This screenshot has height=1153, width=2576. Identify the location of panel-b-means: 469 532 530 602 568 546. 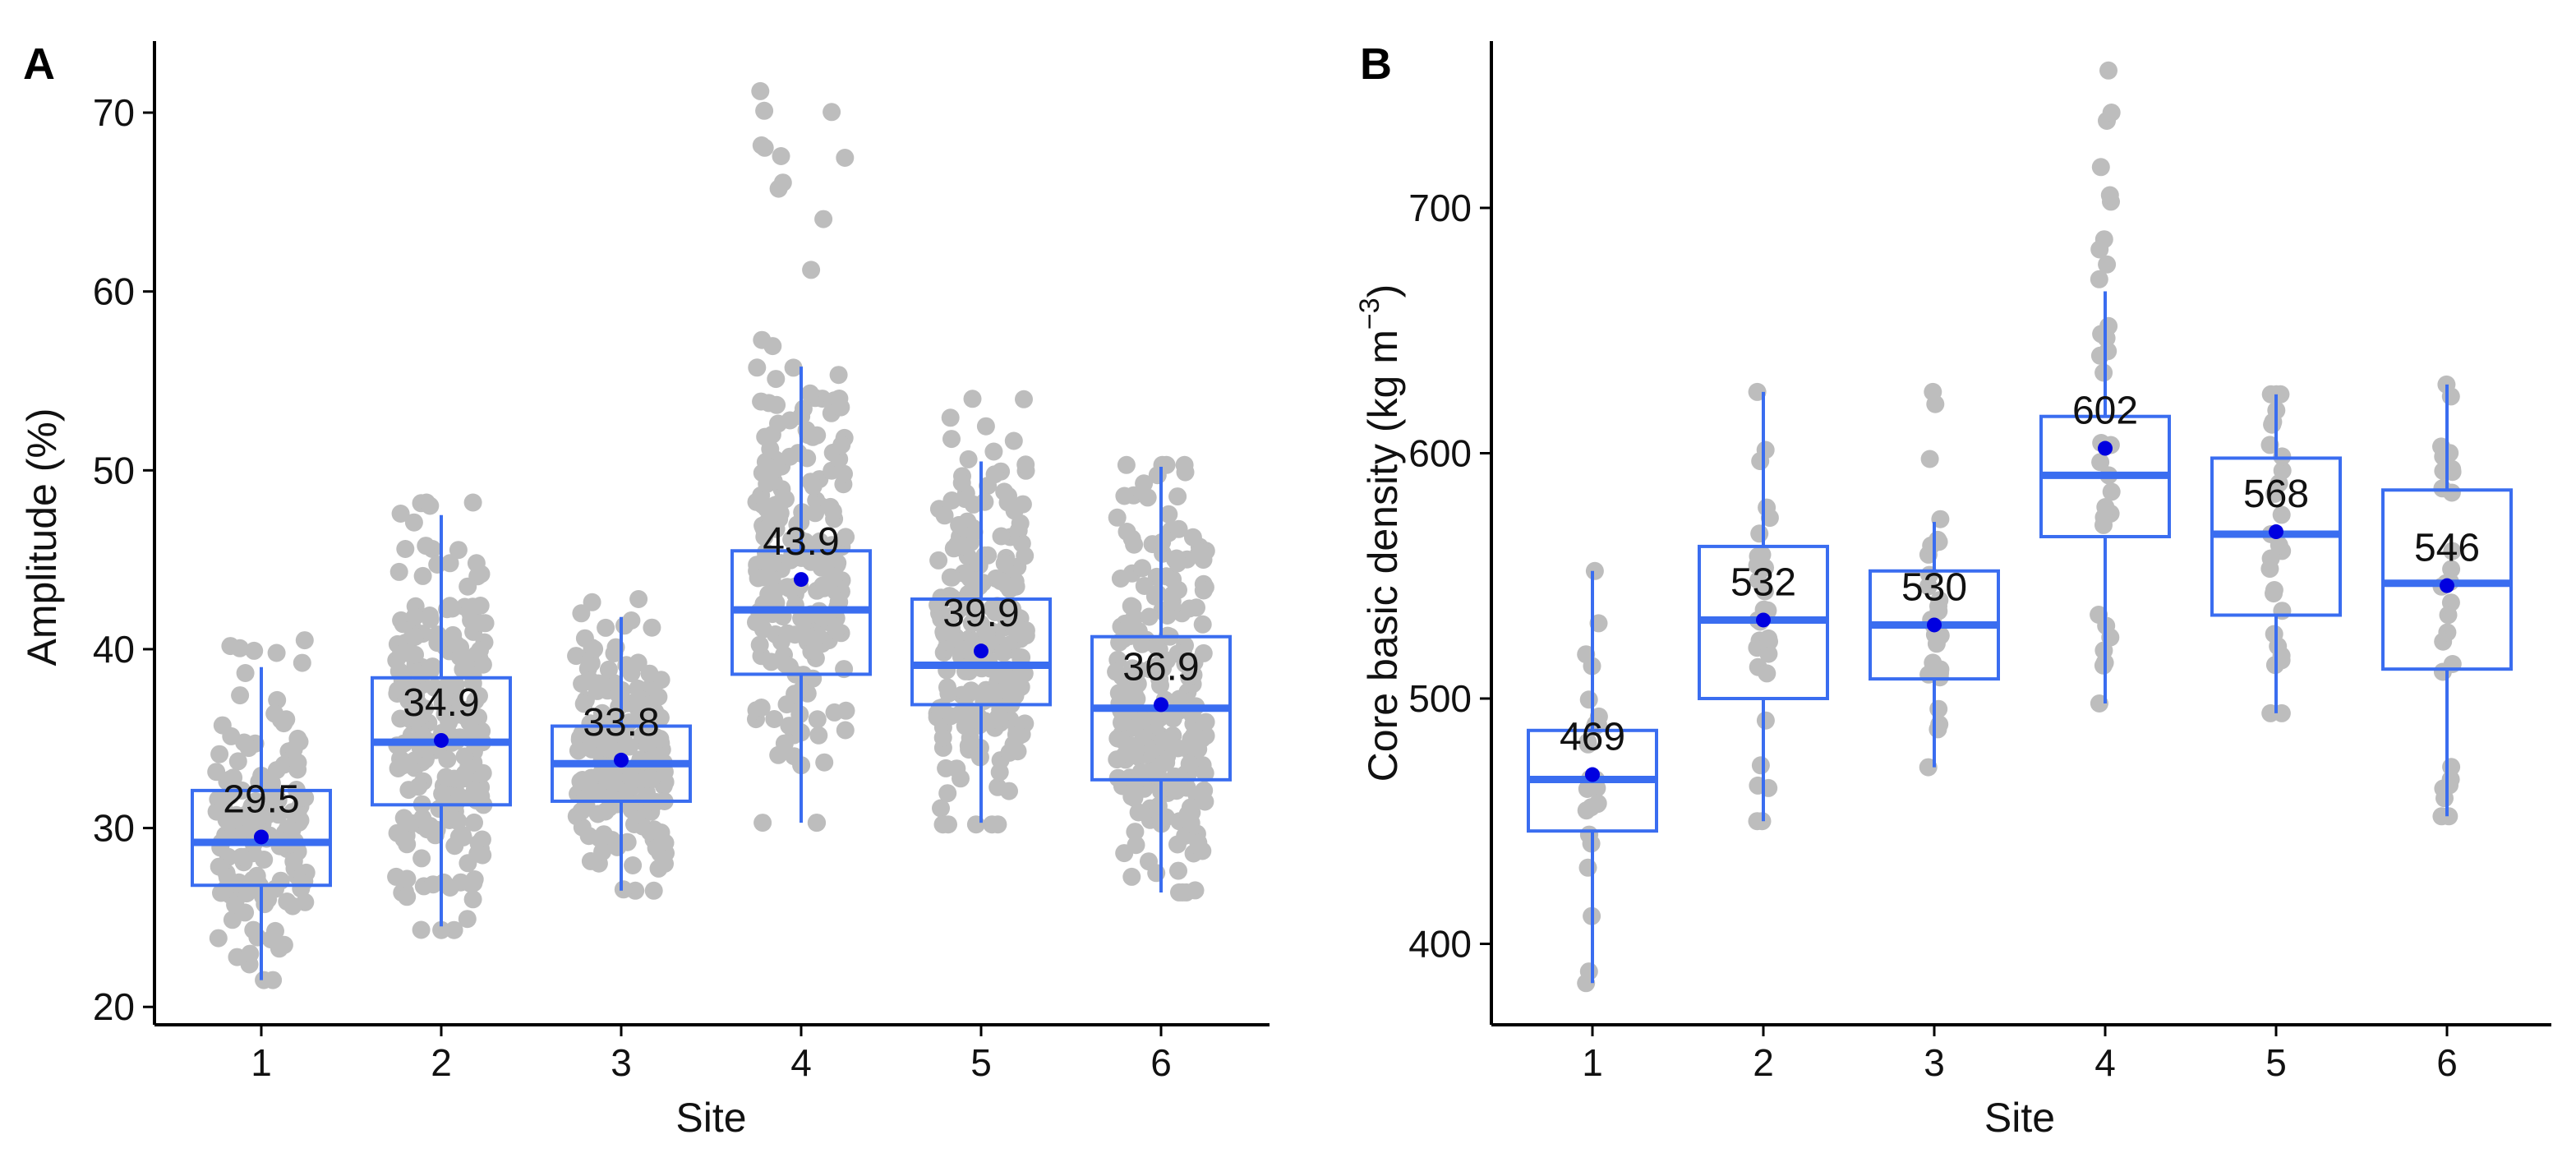
(2020, 586).